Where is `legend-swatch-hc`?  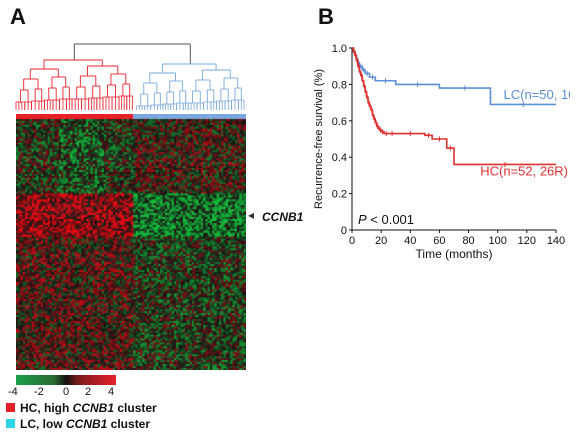 legend-swatch-hc is located at coordinates (10, 407).